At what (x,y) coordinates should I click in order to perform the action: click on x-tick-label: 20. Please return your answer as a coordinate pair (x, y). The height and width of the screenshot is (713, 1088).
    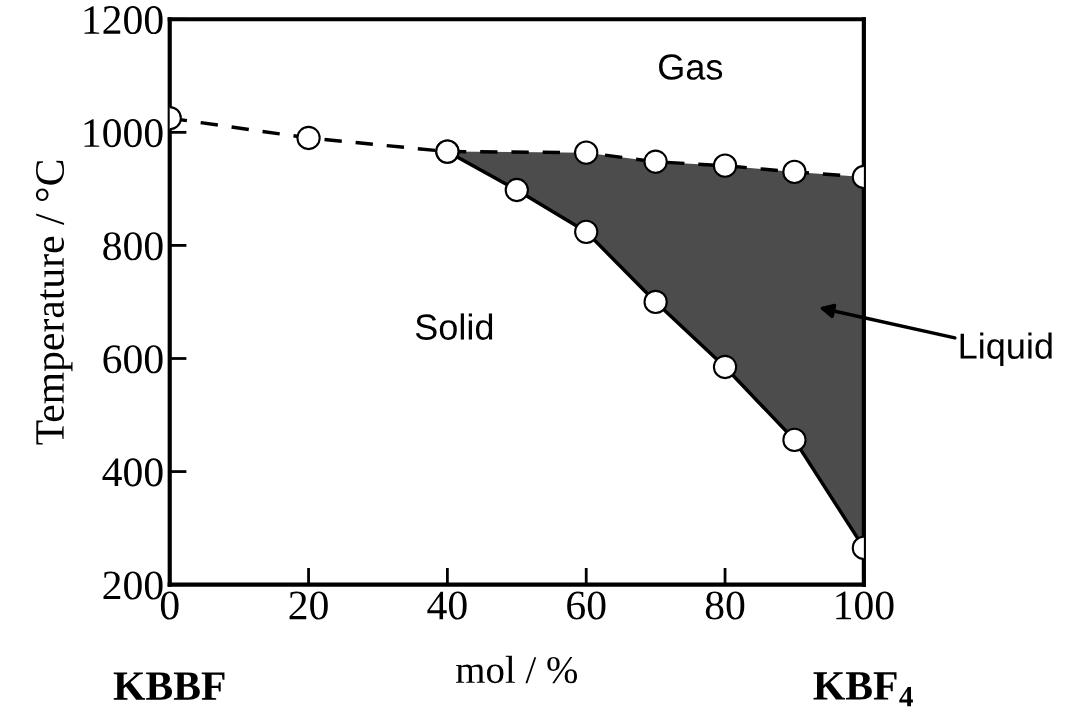
    Looking at the image, I should click on (308, 605).